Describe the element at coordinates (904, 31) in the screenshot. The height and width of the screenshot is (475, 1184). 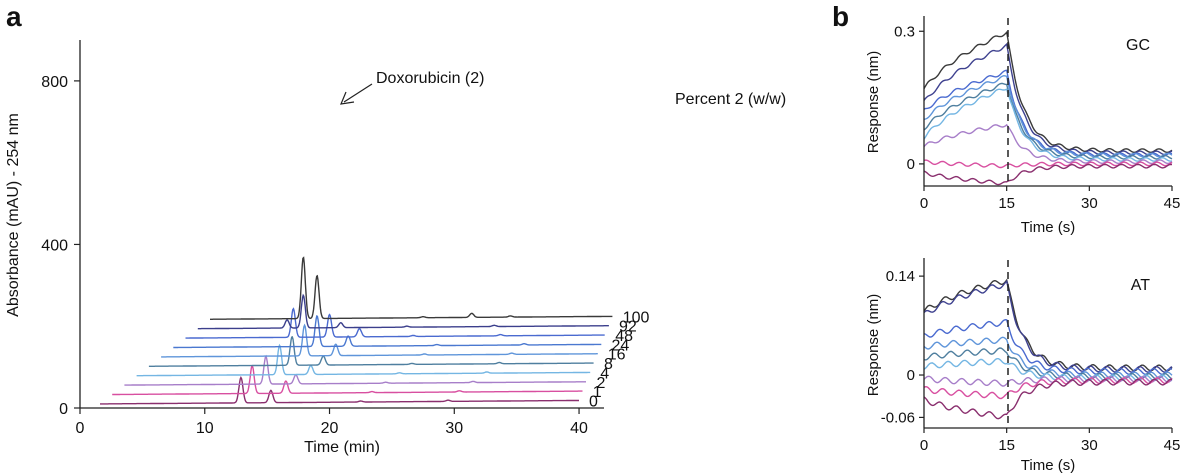
I see `y-tick-label: 0.3` at that location.